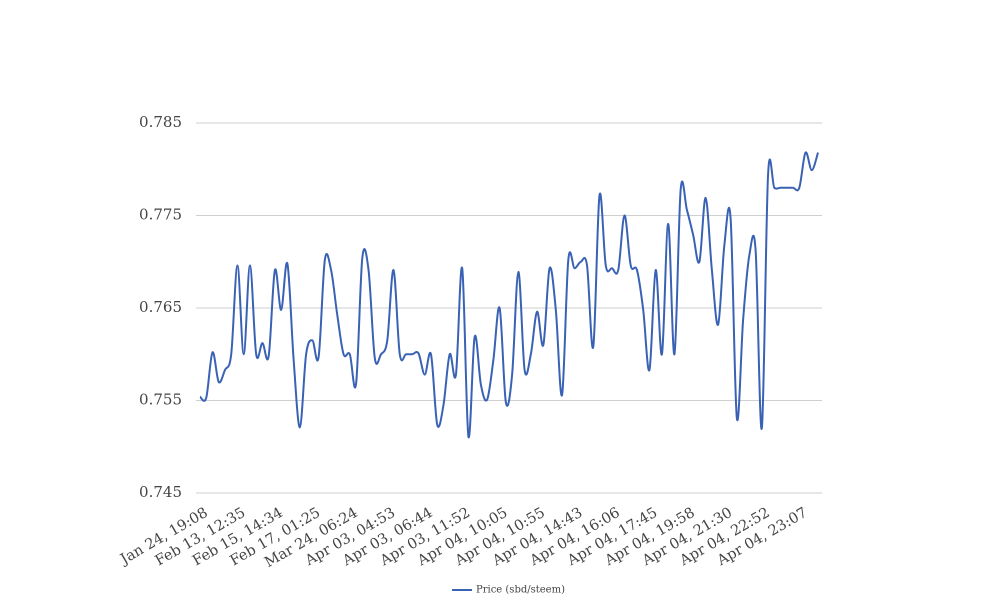 The height and width of the screenshot is (616, 1008). Describe the element at coordinates (160, 215) in the screenshot. I see `y-tick-label: 0.775` at that location.